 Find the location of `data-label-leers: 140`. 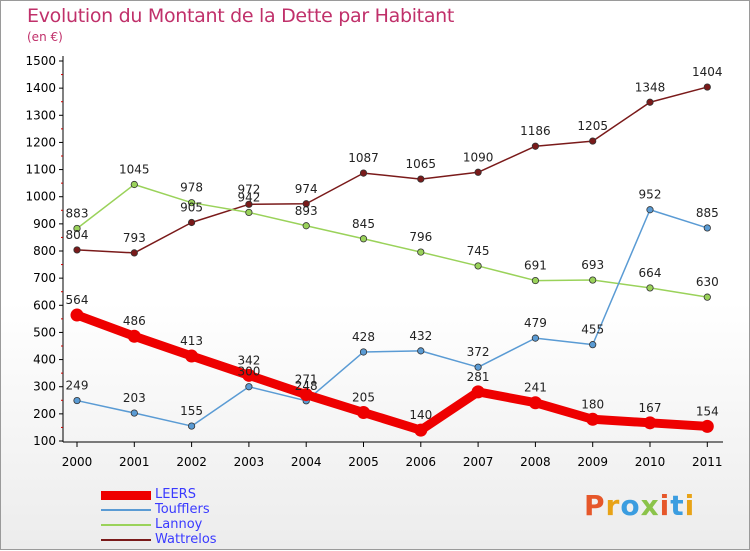

data-label-leers: 140 is located at coordinates (420, 415).